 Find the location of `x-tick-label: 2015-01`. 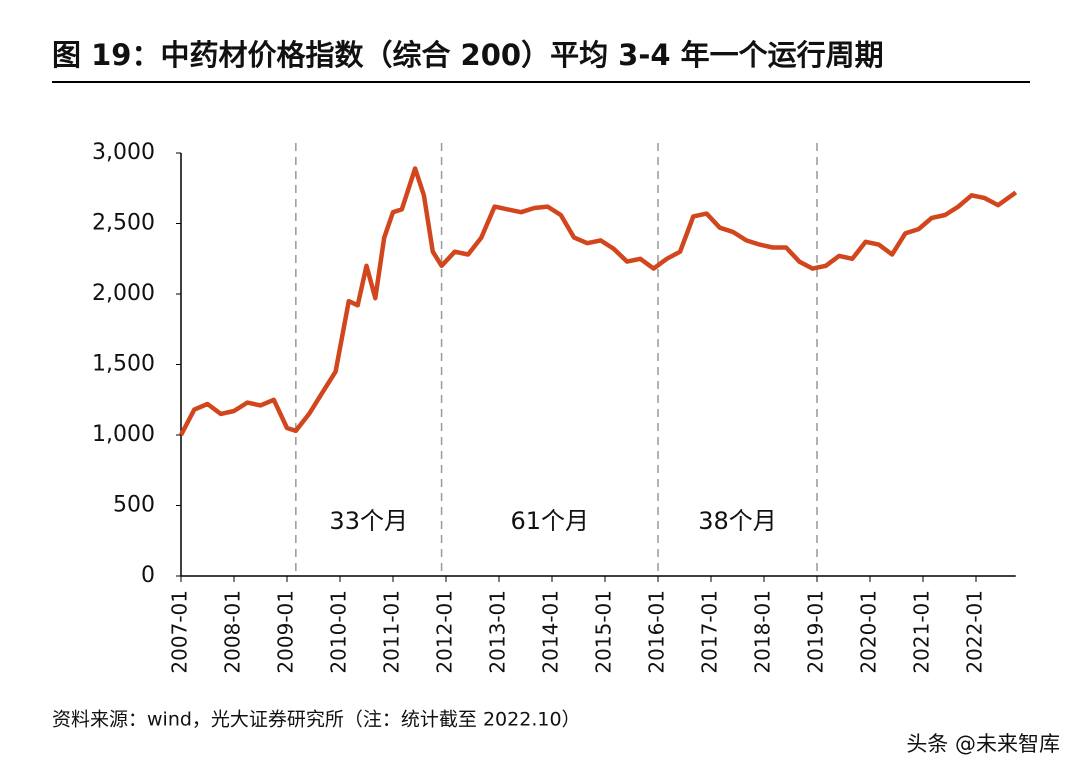

x-tick-label: 2015-01 is located at coordinates (604, 632).